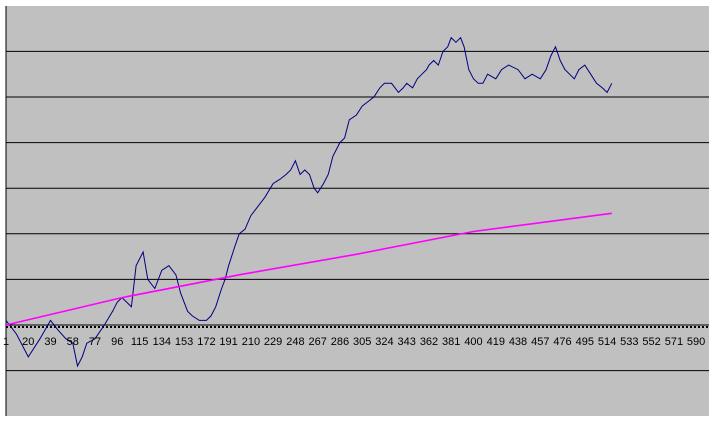  What do you see at coordinates (357, 326) in the screenshot?
I see `x-axis-baseline` at bounding box center [357, 326].